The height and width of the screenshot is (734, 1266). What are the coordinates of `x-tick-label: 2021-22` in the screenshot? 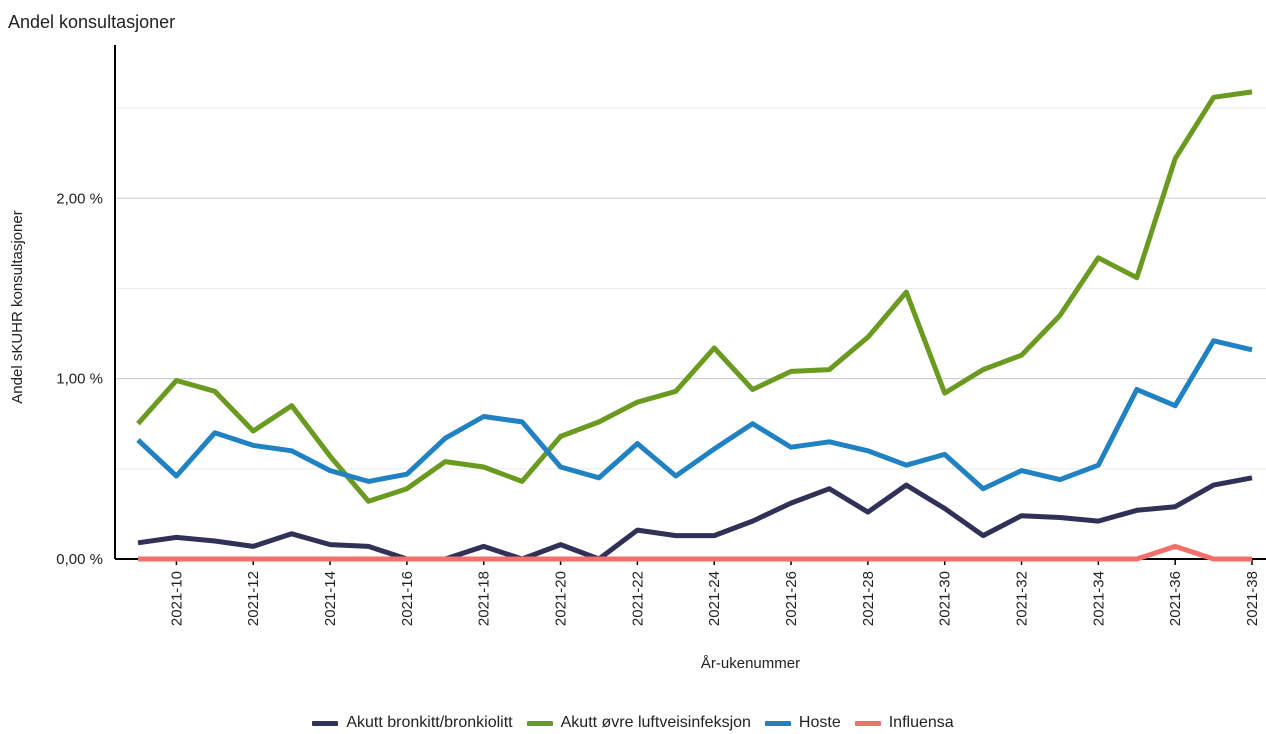 It's located at (637, 598).